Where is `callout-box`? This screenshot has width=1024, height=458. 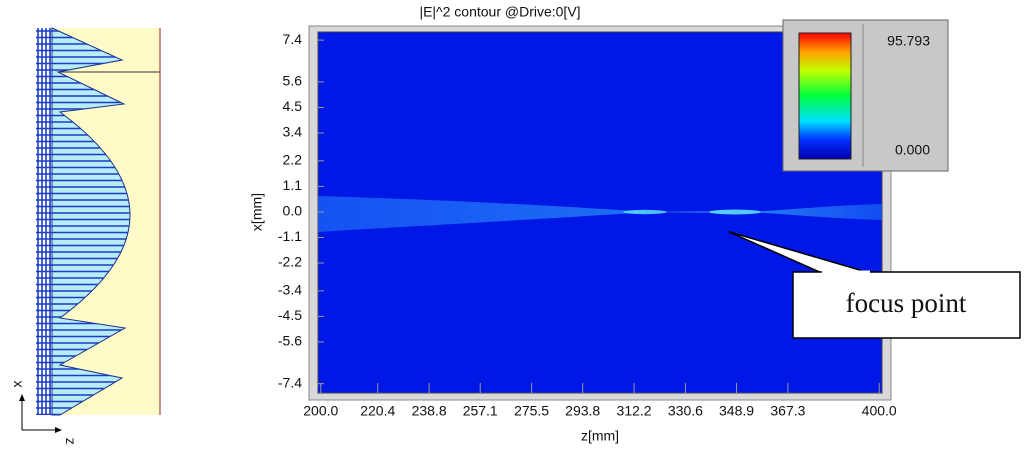
callout-box is located at coordinates (906, 305).